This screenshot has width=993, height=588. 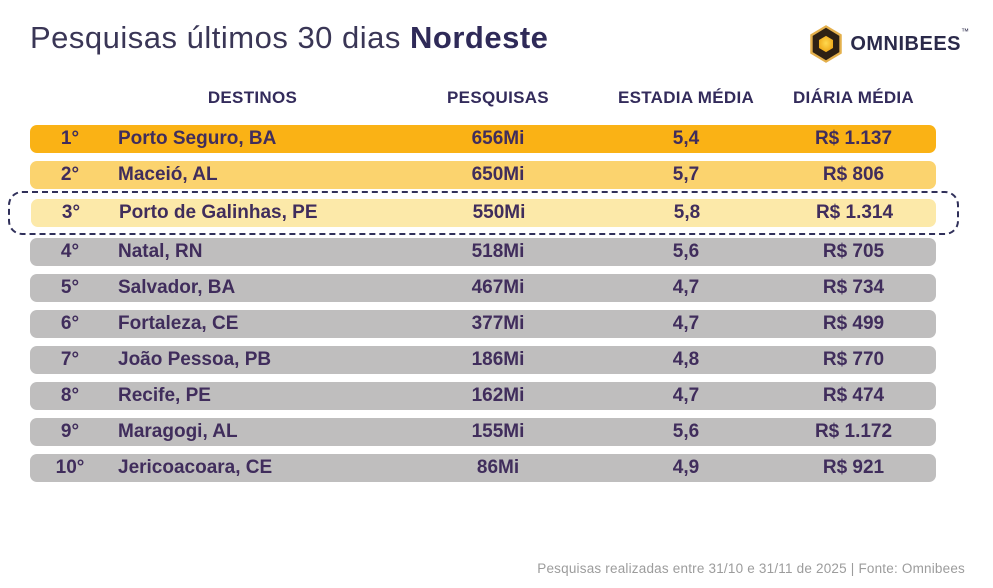 I want to click on avg-rate-cell: R$ 1.314, so click(x=854, y=212).